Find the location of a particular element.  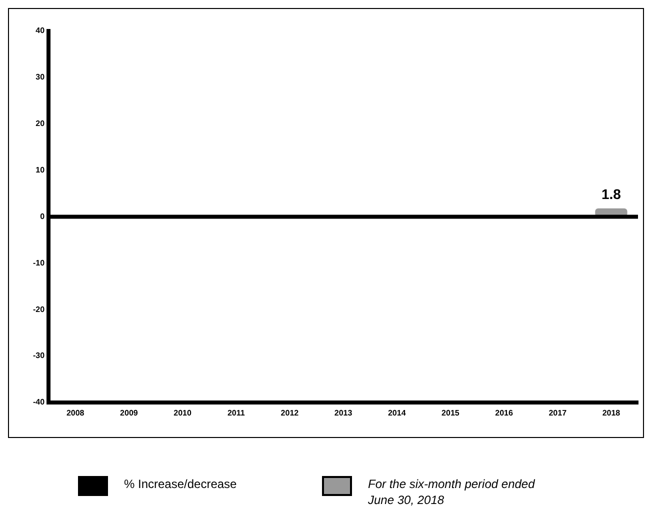

y-tick-label: -30 is located at coordinates (39, 355).